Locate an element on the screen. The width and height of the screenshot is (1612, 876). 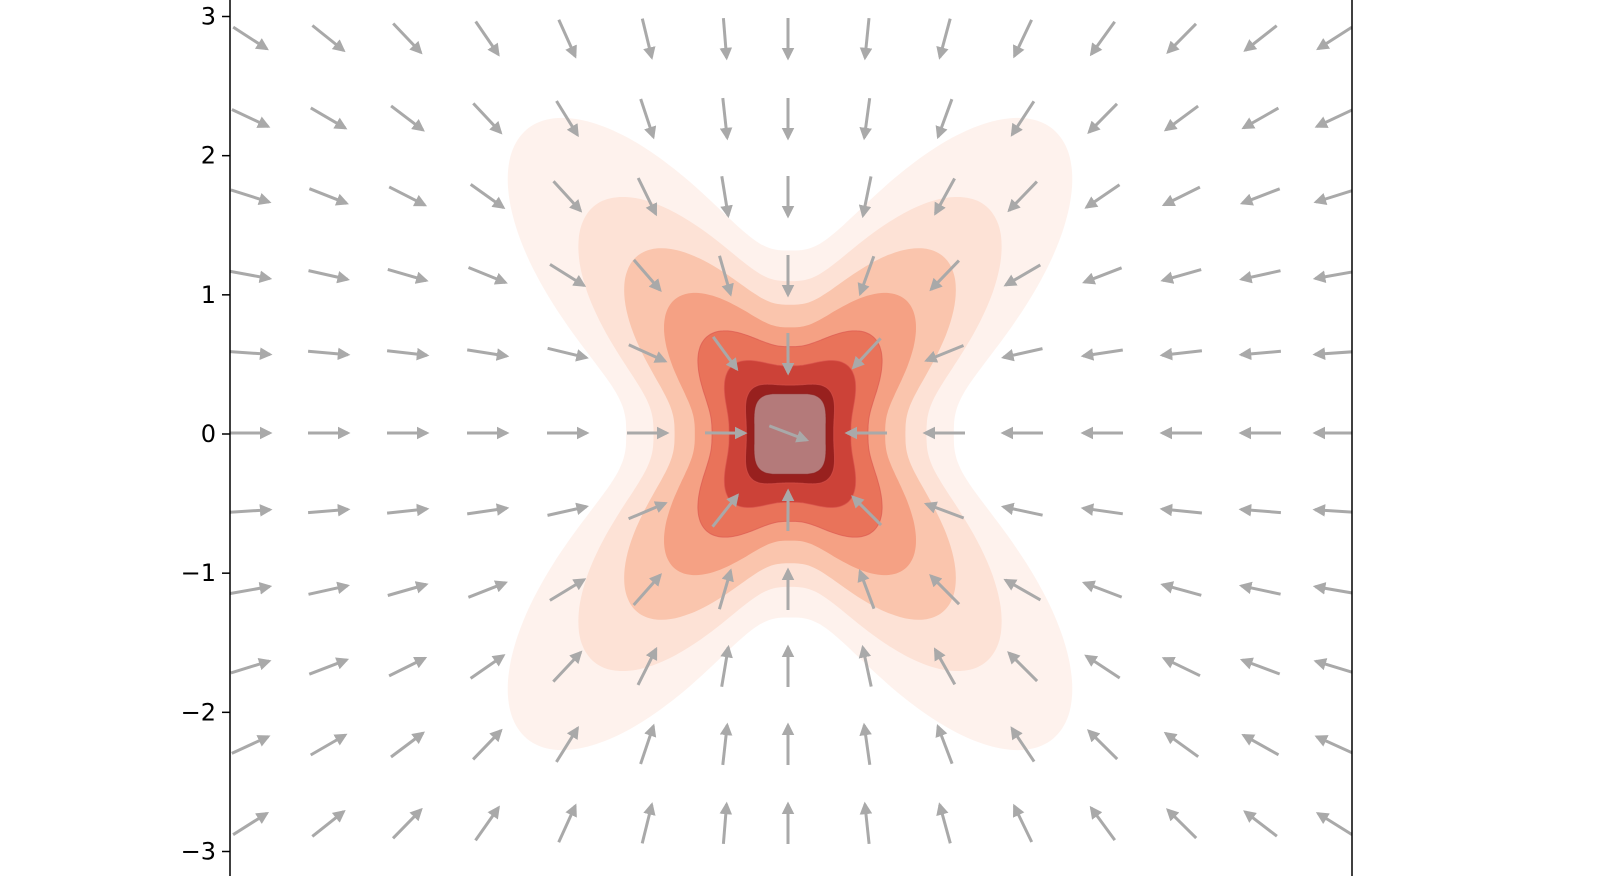
y-axis-ticks: 3 2 1 0 −1 −2 −3 is located at coordinates (205, 434).